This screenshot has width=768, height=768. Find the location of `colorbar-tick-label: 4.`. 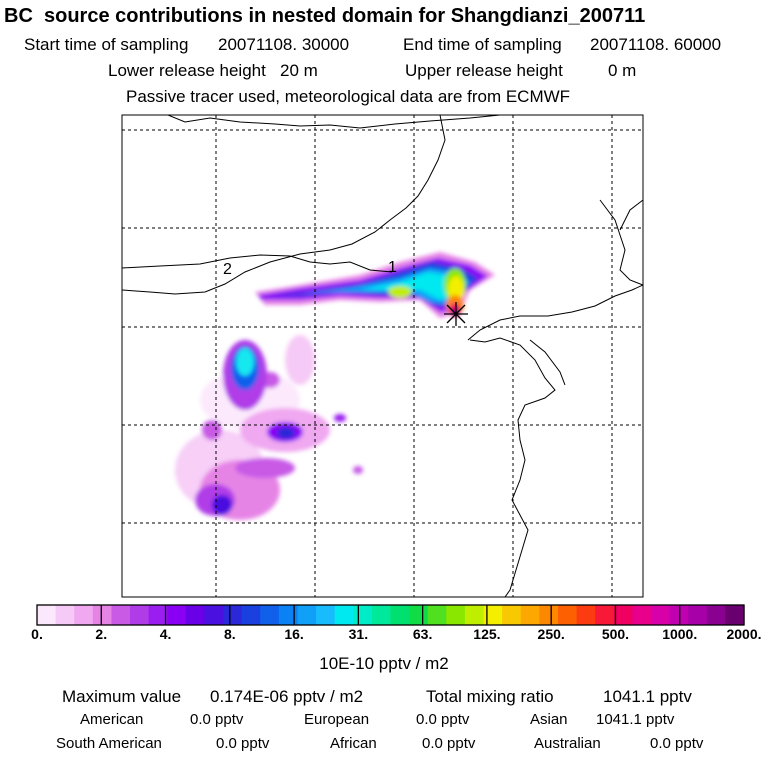

colorbar-tick-label: 4. is located at coordinates (165, 634).